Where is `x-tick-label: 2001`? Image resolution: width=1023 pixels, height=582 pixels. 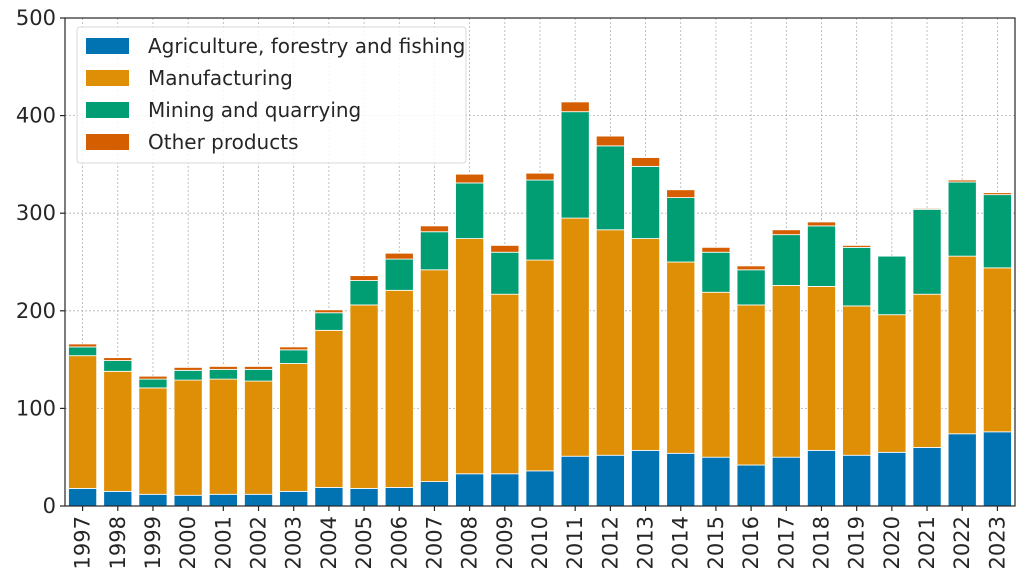
x-tick-label: 2001 is located at coordinates (223, 542).